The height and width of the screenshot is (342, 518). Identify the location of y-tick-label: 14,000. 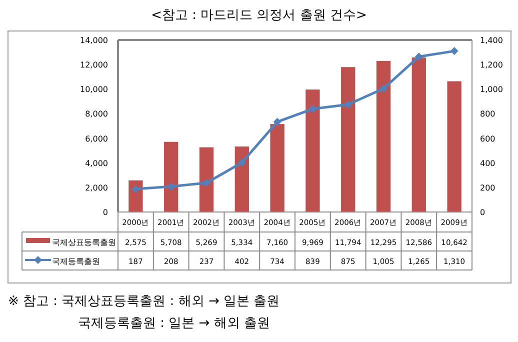
(94, 40).